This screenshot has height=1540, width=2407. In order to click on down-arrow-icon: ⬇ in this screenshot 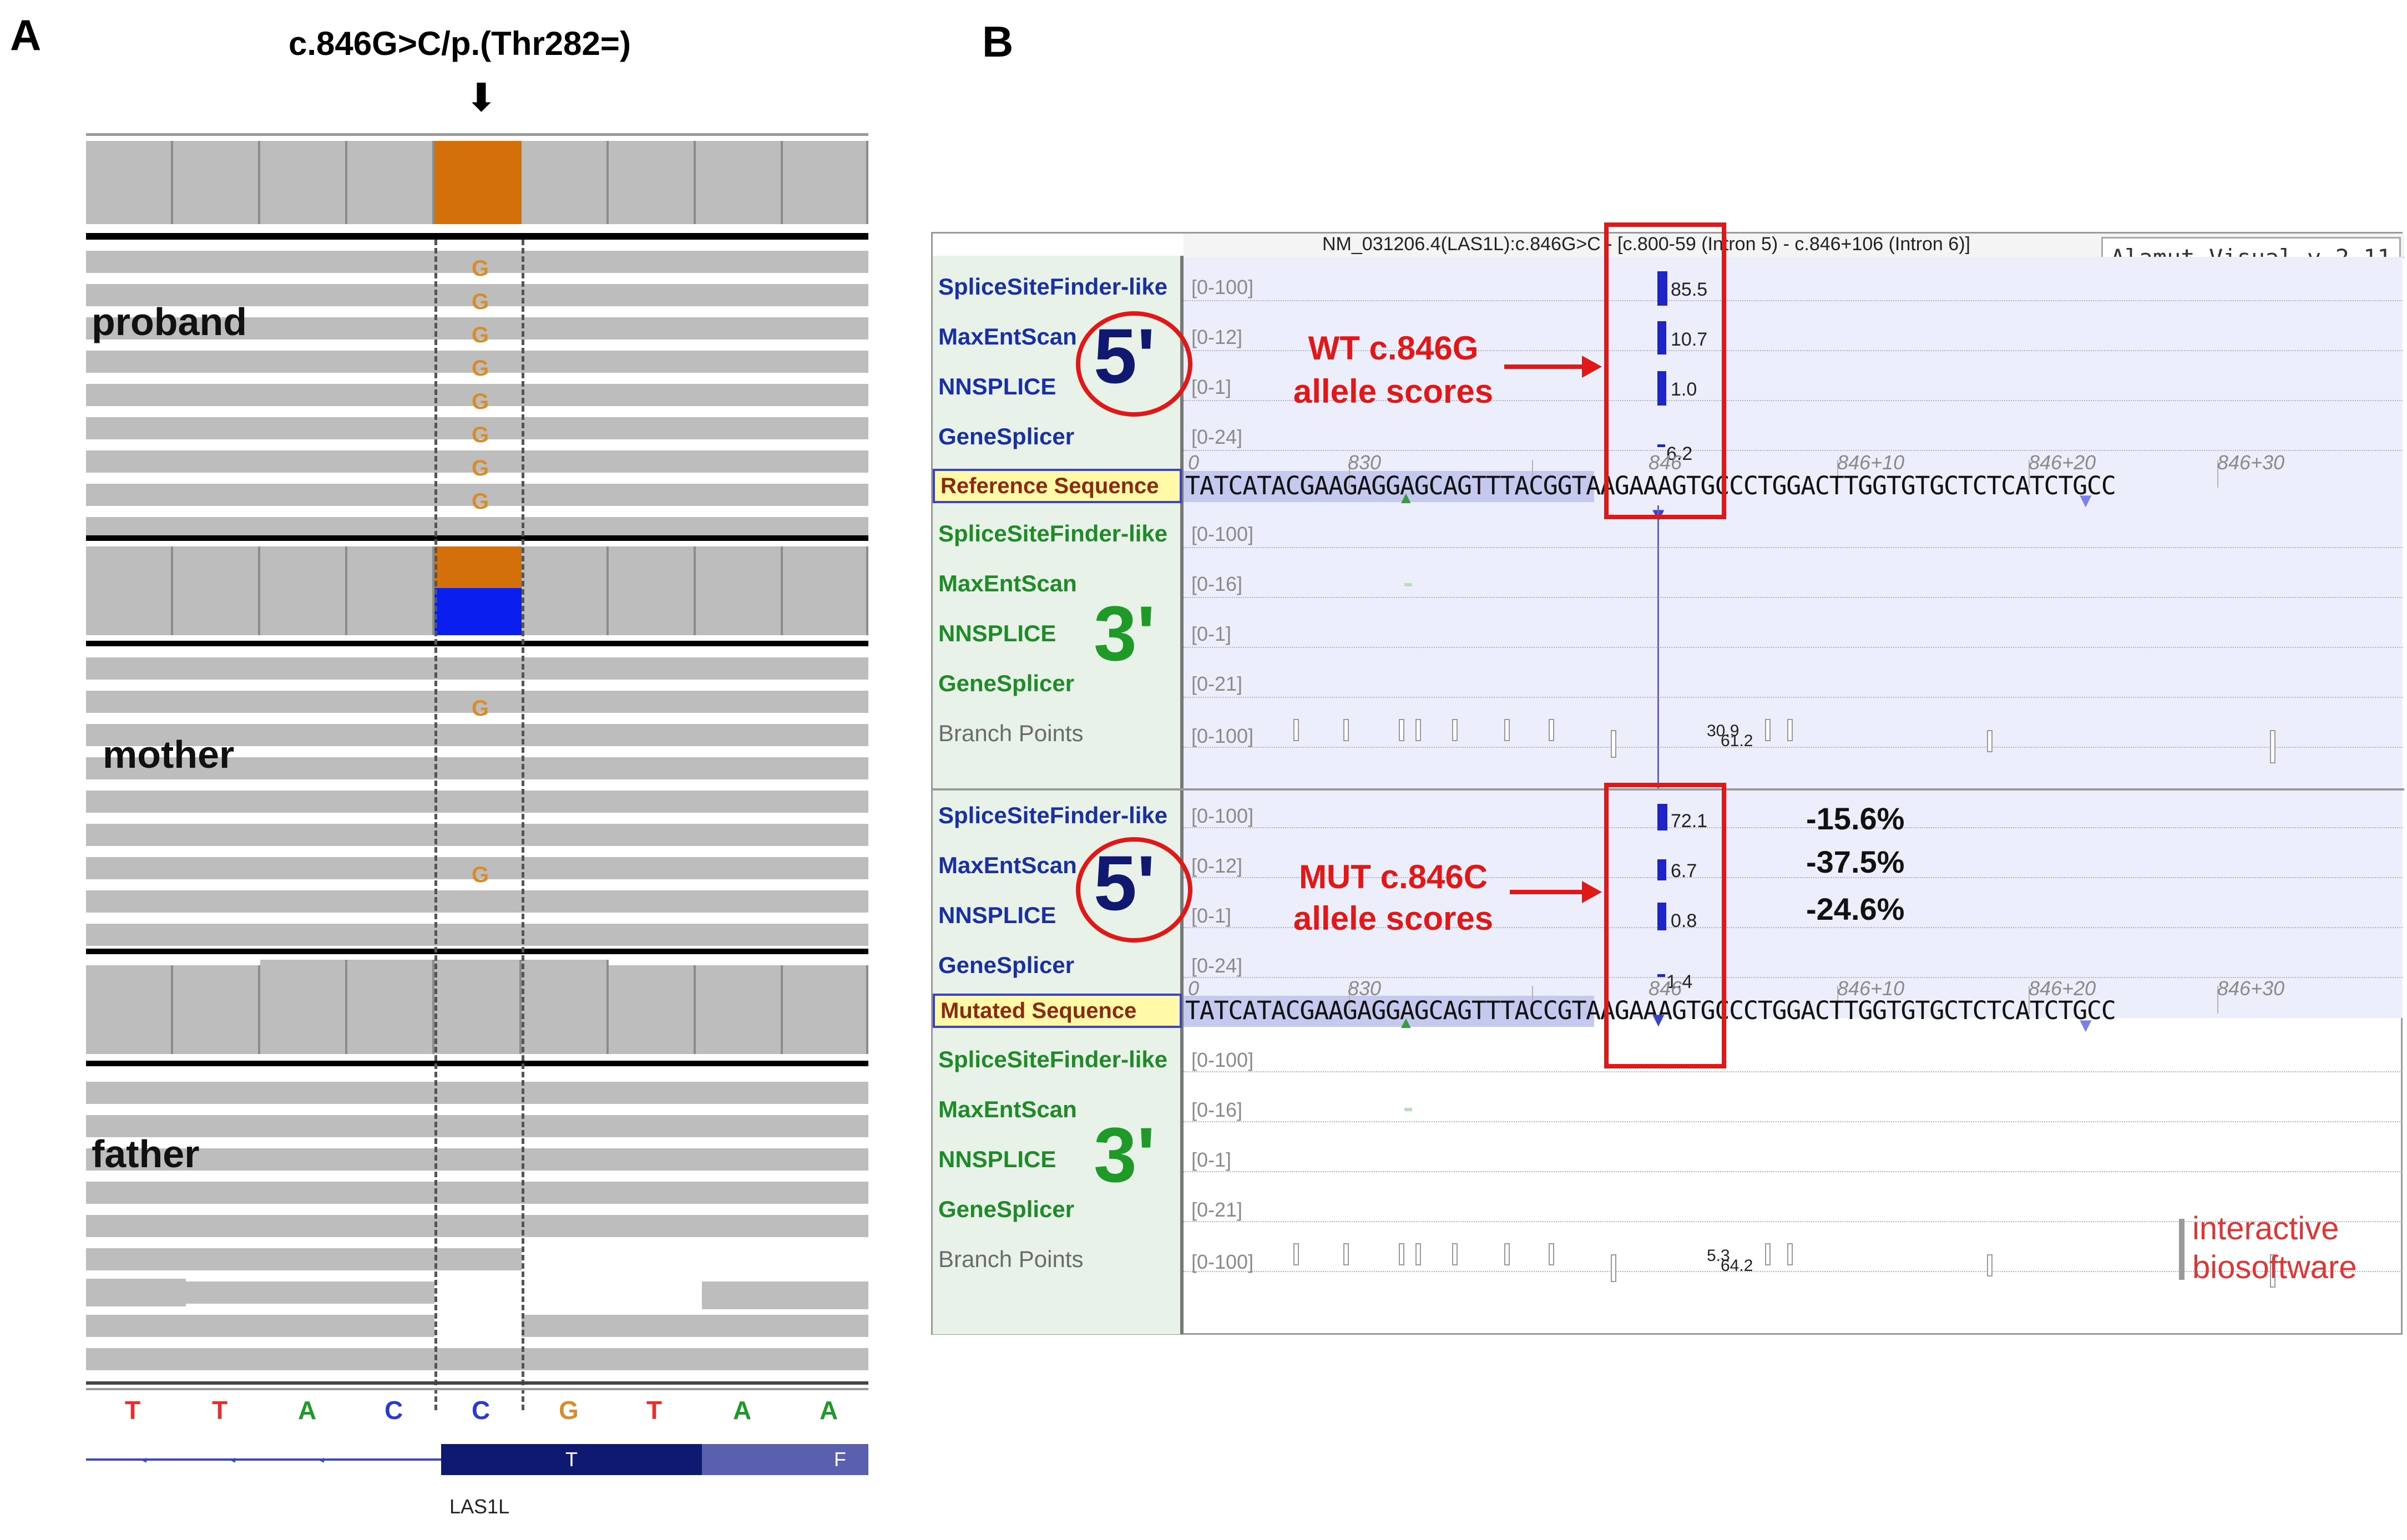, I will do `click(482, 97)`.